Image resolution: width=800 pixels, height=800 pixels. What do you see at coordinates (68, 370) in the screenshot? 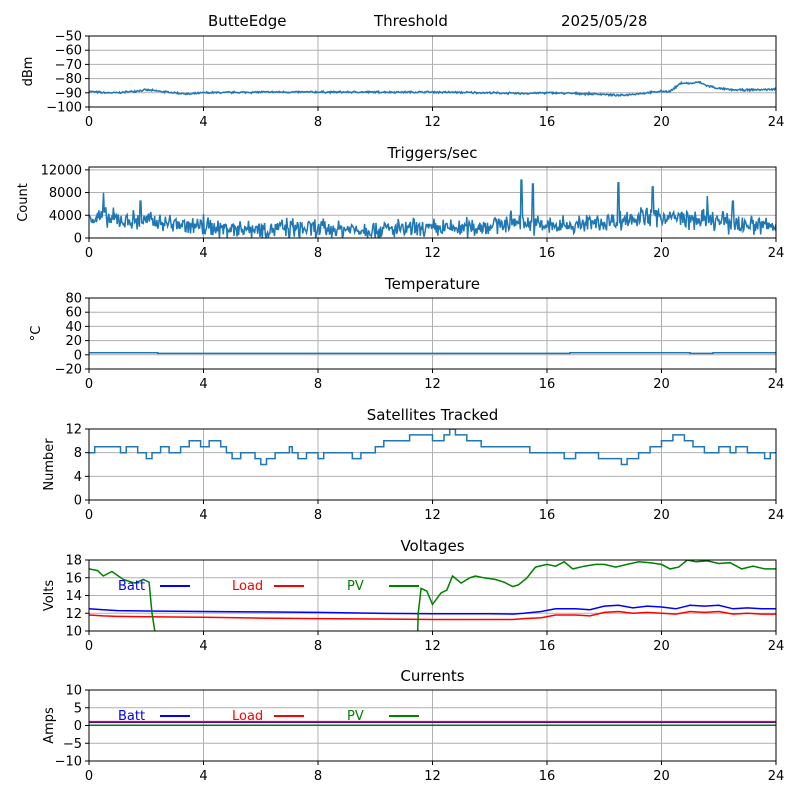
I see `y-tick-label: −20` at bounding box center [68, 370].